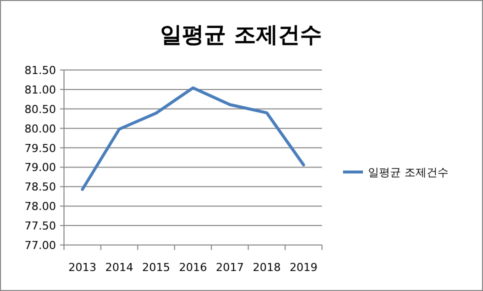  I want to click on y-tick-label: 77.00, so click(40, 245).